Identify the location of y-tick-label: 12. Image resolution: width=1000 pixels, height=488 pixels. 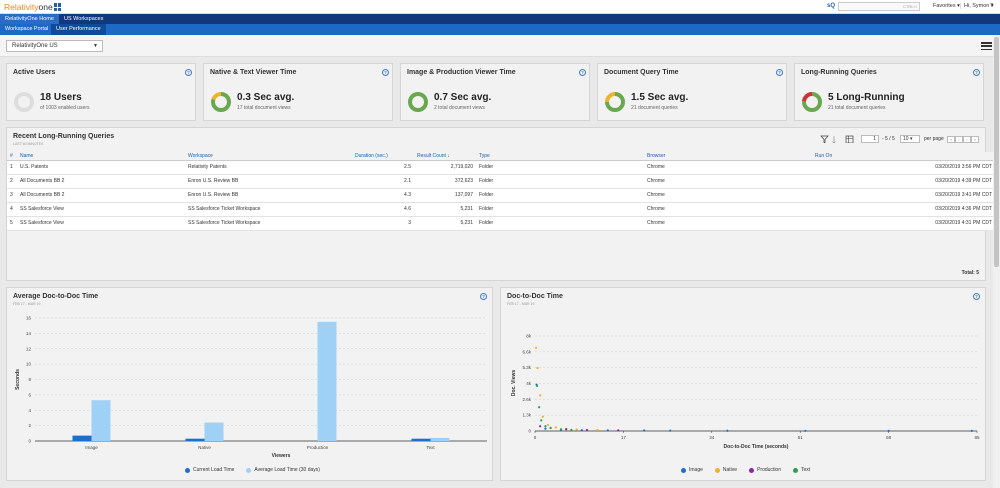
(29, 348).